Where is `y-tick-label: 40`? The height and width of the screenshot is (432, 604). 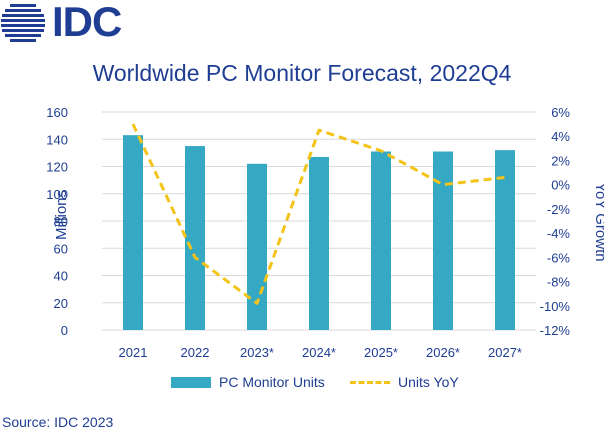 y-tick-label: 40 is located at coordinates (61, 276).